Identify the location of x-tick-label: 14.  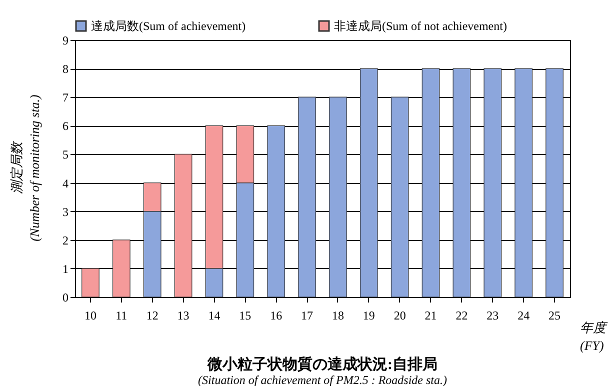
(214, 315).